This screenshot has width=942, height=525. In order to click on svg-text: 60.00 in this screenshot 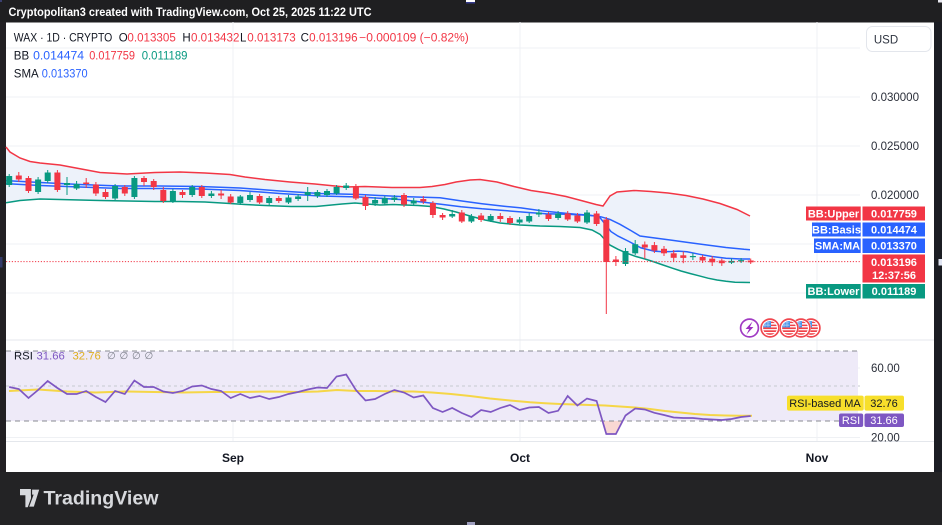, I will do `click(885, 369)`.